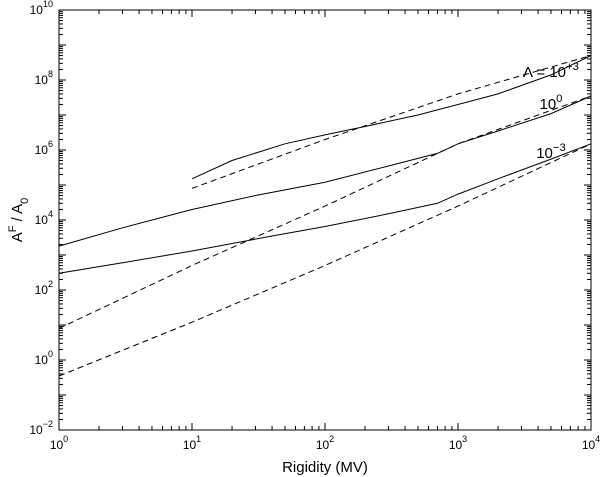 This screenshot has height=477, width=602. I want to click on y-tick-label: 10⁶, so click(44, 148).